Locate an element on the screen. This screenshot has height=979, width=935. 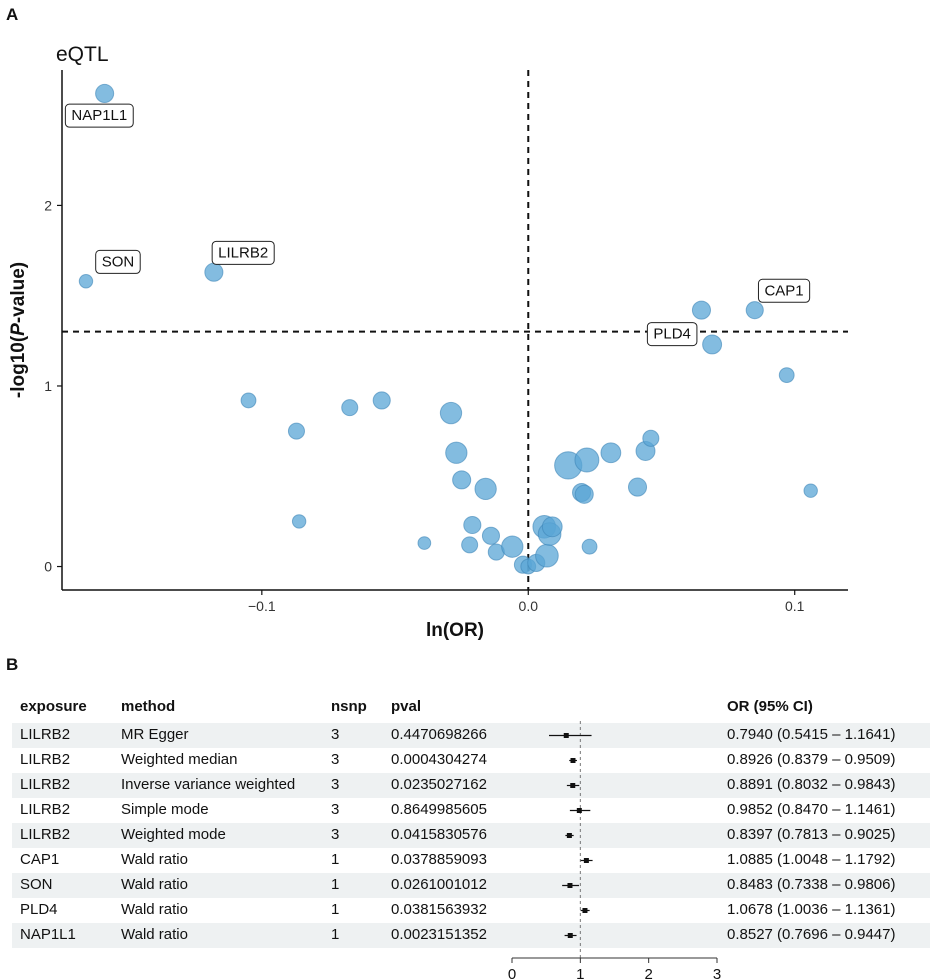
point-label: CAP1 is located at coordinates (784, 290).